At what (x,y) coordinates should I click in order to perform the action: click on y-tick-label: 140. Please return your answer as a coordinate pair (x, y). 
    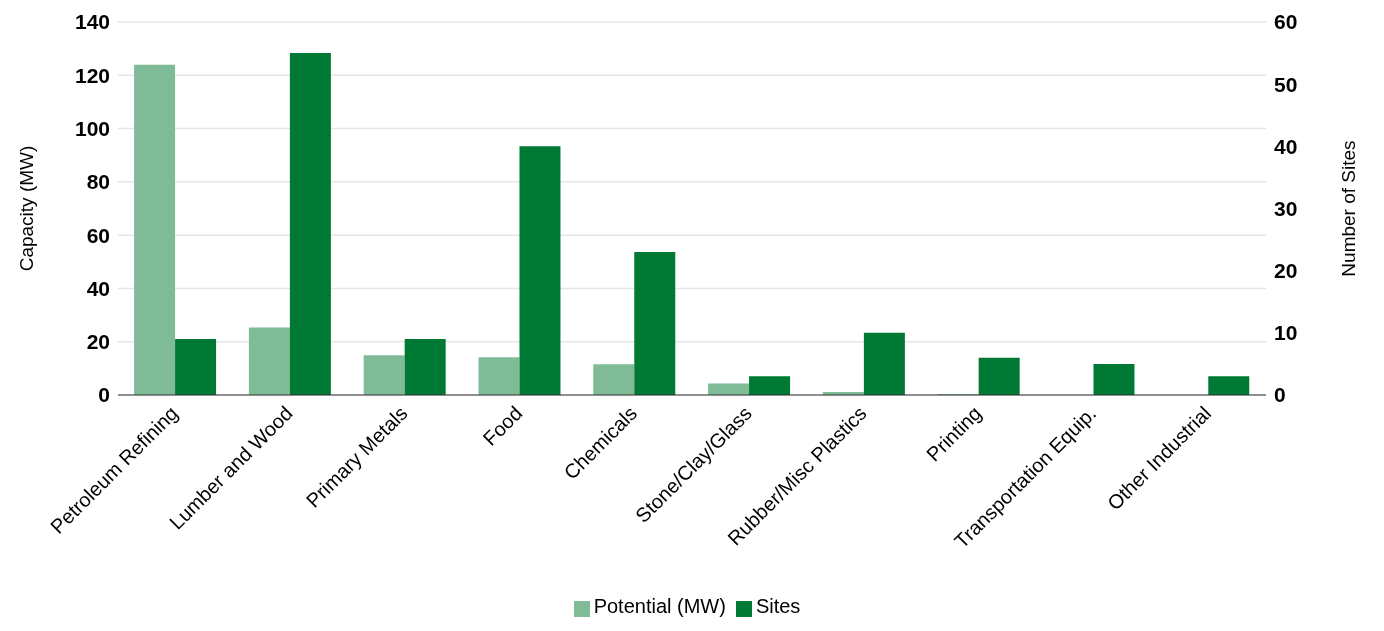
    Looking at the image, I should click on (92, 22).